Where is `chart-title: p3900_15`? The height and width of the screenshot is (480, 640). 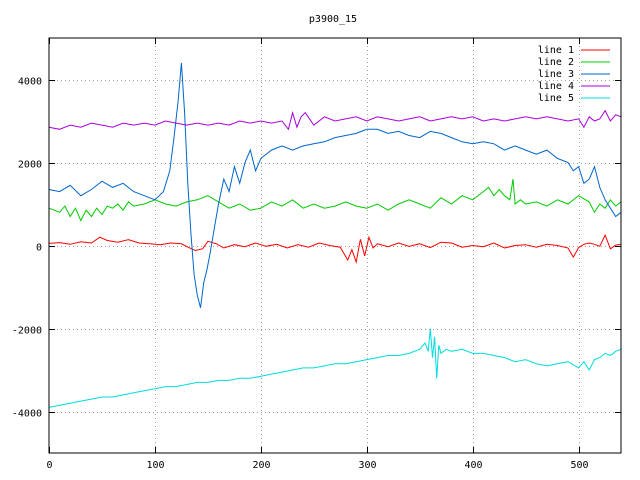 chart-title: p3900_15 is located at coordinates (333, 19).